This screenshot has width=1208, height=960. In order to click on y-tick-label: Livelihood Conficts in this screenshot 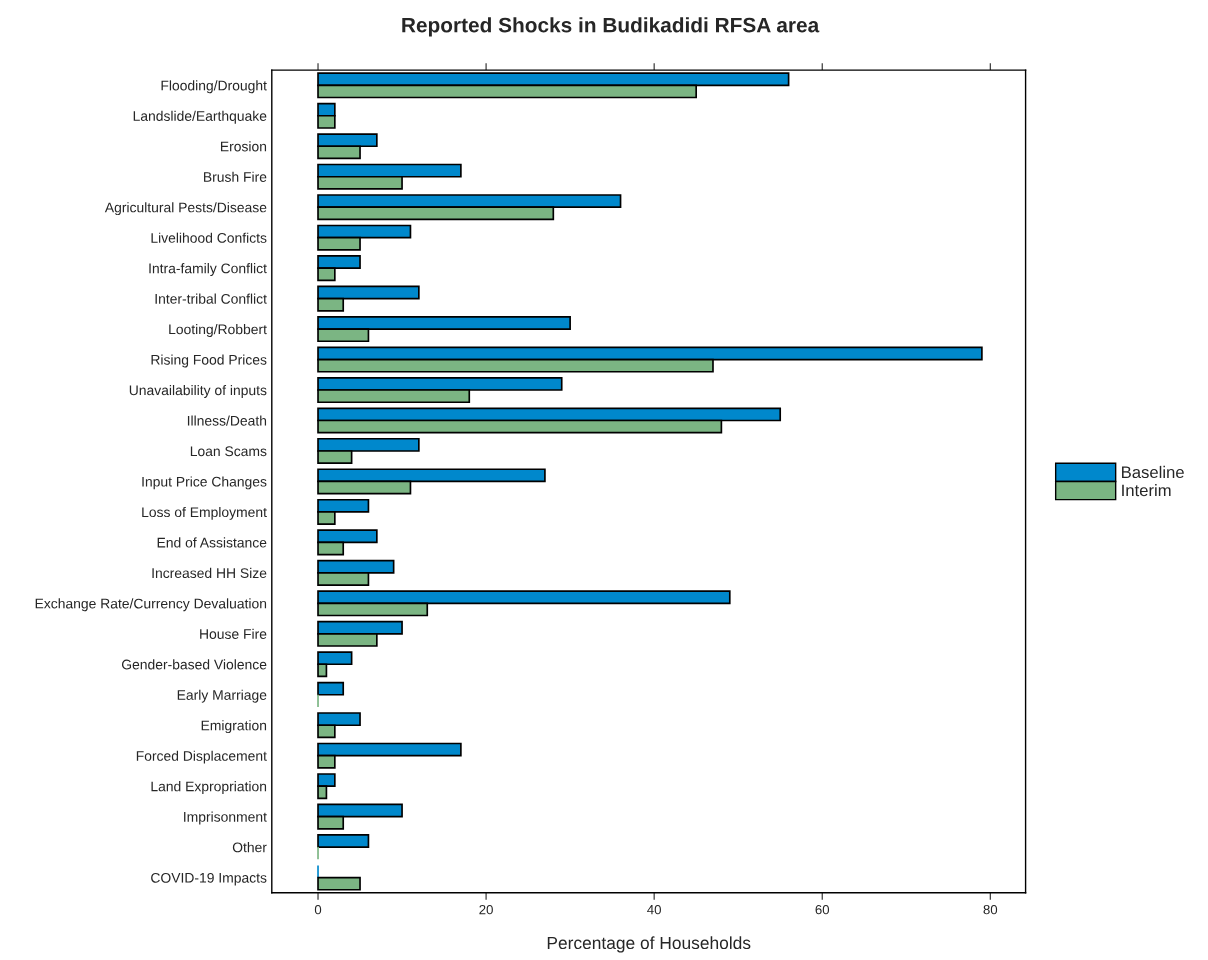, I will do `click(209, 237)`.